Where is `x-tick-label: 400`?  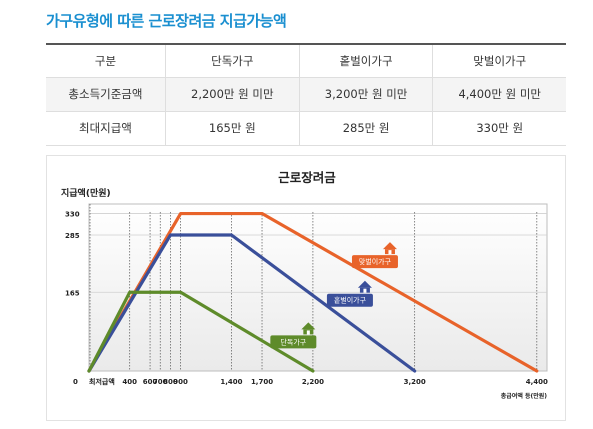
x-tick-label: 400 is located at coordinates (129, 382).